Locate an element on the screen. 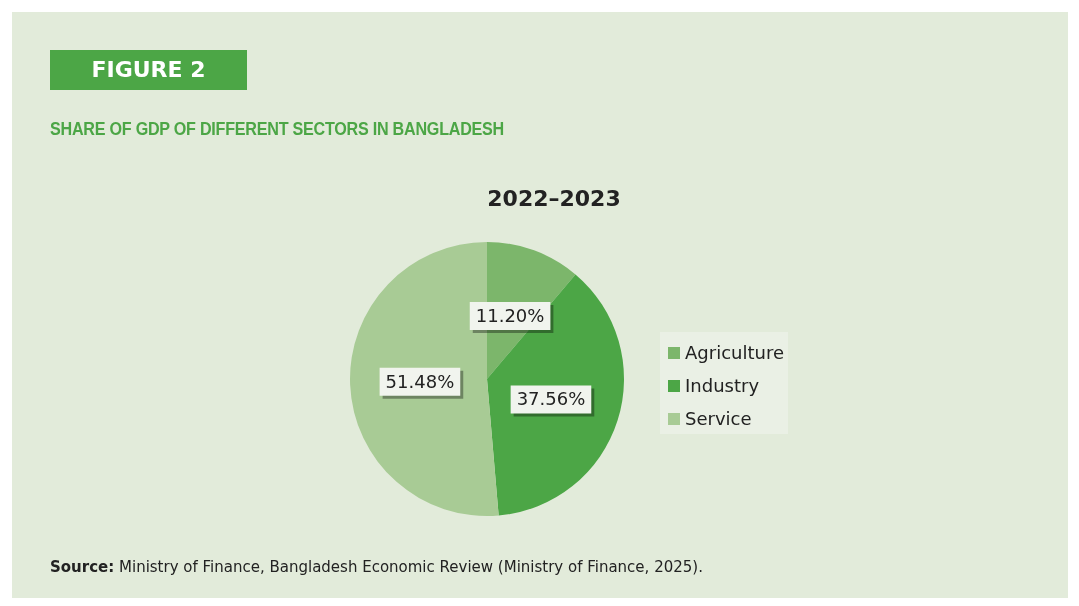  legend-label: Agriculture is located at coordinates (734, 352).